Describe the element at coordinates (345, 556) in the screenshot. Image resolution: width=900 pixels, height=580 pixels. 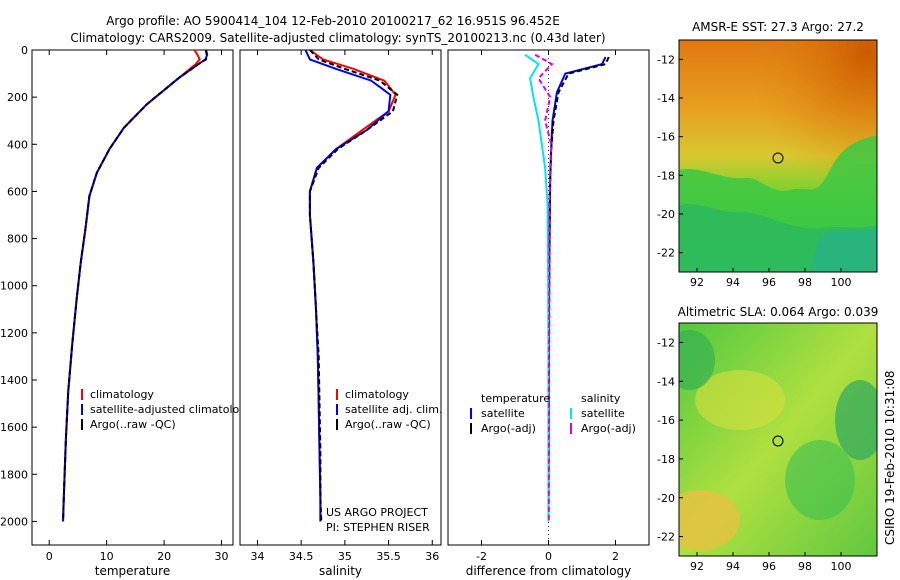
I see `x-tick-label: 35` at that location.